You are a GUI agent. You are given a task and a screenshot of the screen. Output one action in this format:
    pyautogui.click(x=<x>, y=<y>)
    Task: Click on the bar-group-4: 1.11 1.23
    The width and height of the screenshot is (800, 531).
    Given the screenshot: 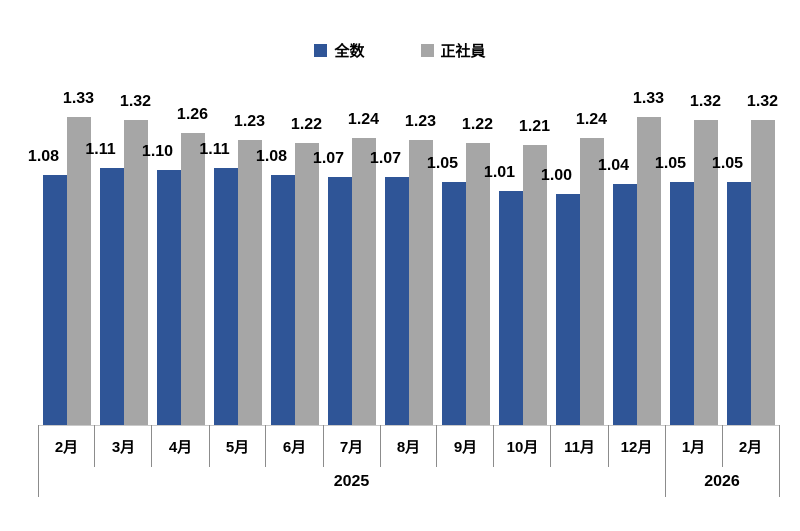 What is the action you would take?
    pyautogui.click(x=232, y=263)
    